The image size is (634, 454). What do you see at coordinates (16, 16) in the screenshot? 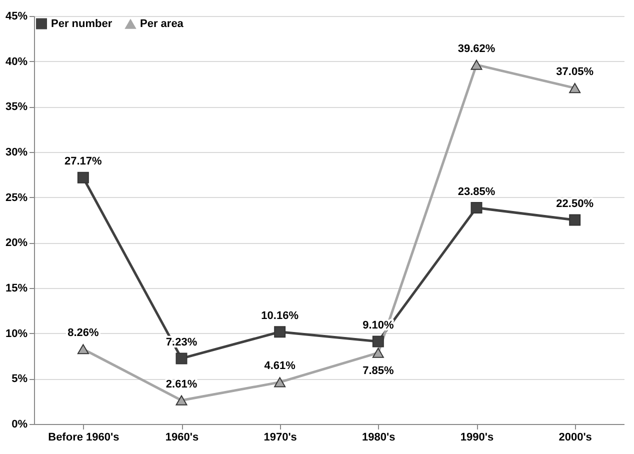
I see `y-tick-label: 45%` at bounding box center [16, 16].